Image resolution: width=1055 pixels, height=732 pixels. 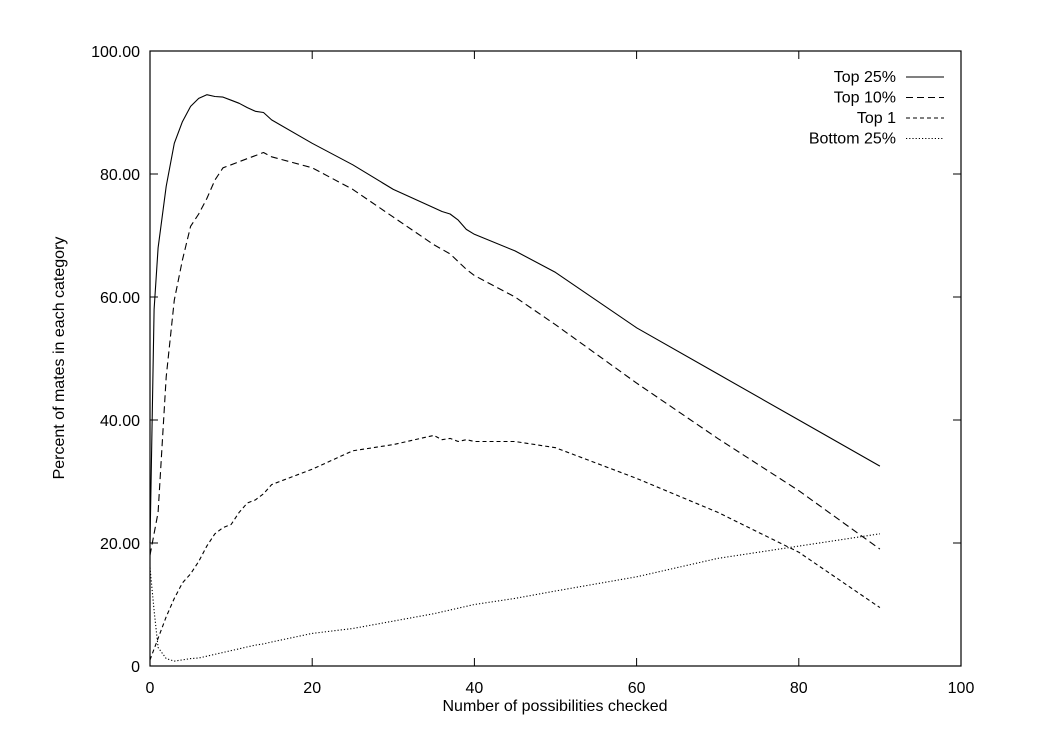 What do you see at coordinates (120, 544) in the screenshot?
I see `y-tick-label: 20.00` at bounding box center [120, 544].